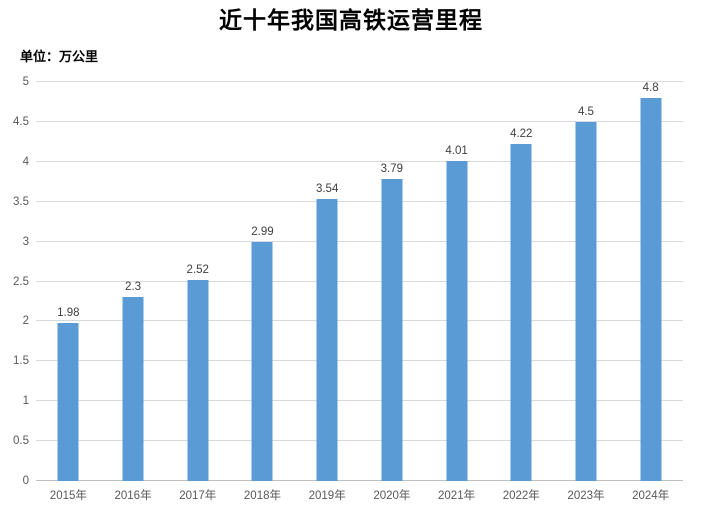 This screenshot has width=702, height=520. Describe the element at coordinates (650, 87) in the screenshot. I see `bar-data-label: 4.8` at that location.